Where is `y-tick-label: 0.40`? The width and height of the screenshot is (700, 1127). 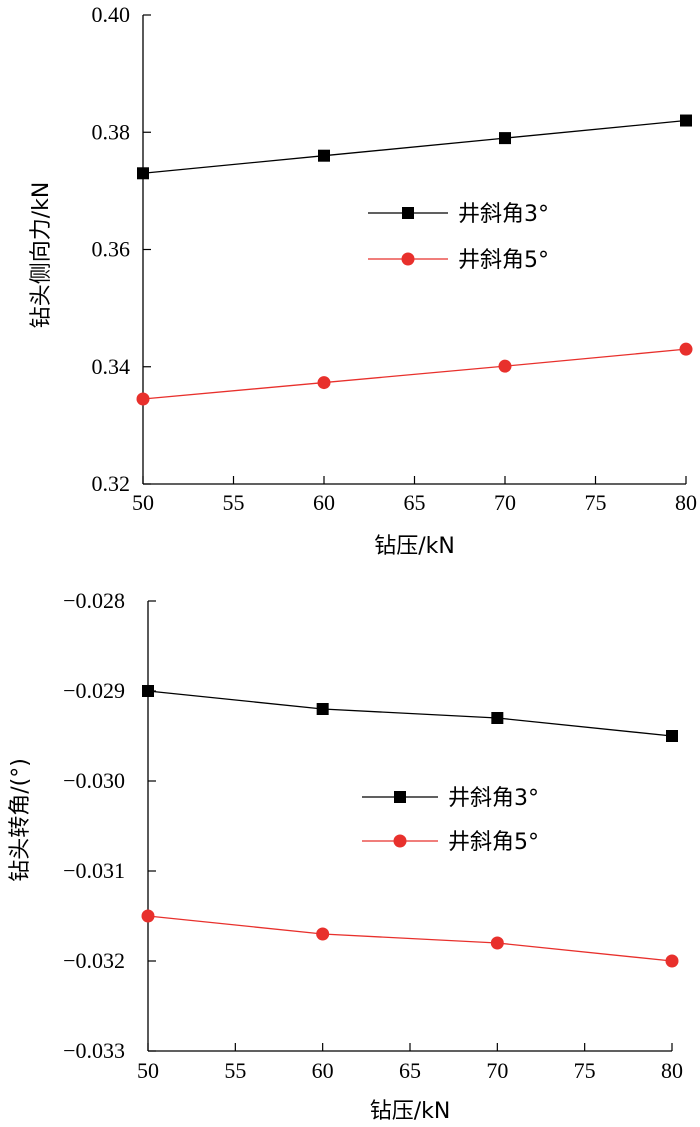
y-tick-label: 0.40 is located at coordinates (111, 14).